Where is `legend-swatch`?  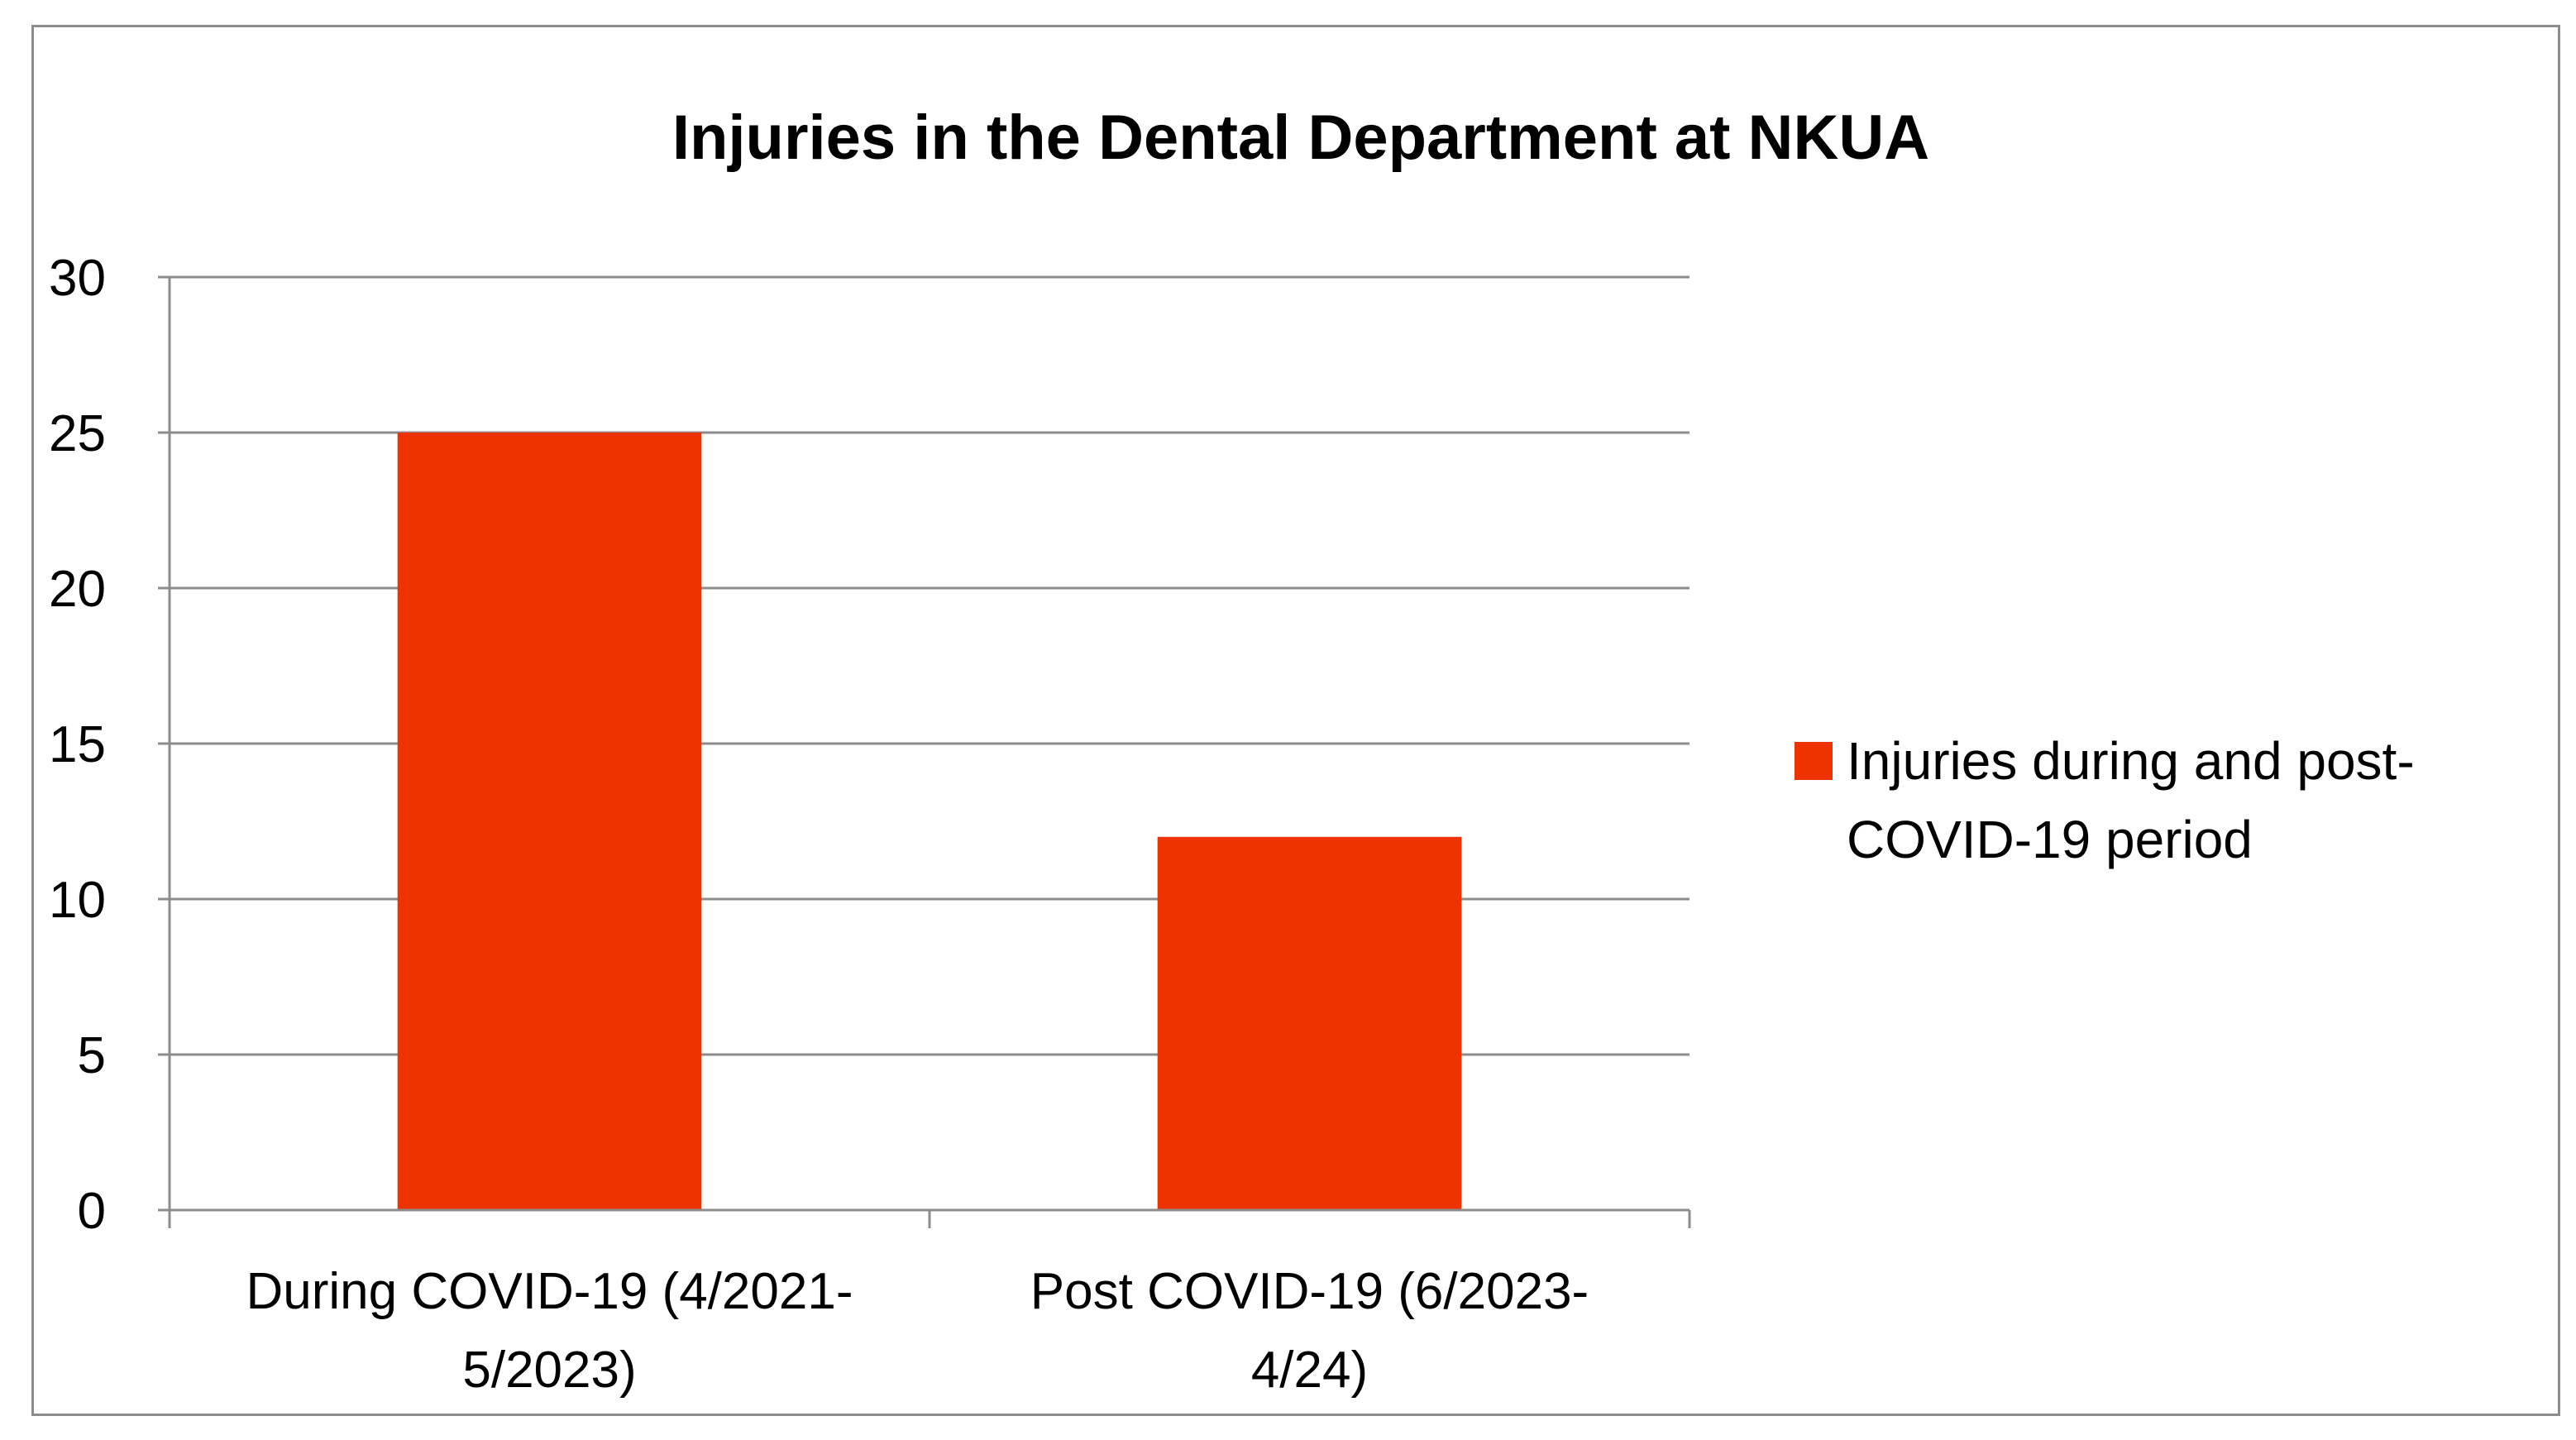 legend-swatch is located at coordinates (1814, 761).